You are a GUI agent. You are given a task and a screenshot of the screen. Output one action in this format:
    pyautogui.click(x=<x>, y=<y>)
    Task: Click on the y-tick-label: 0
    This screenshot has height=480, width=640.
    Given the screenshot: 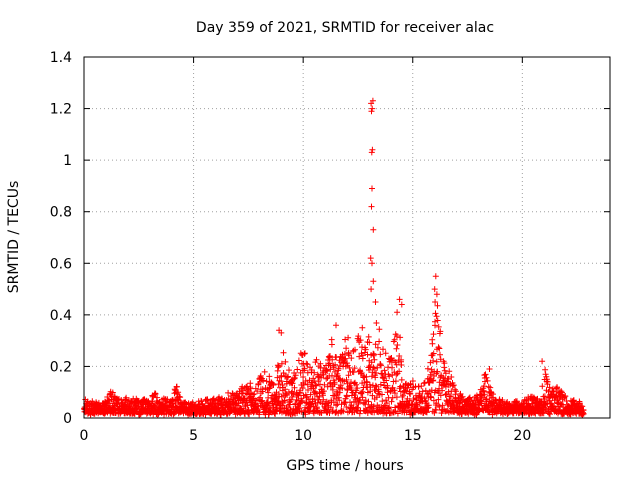 What is the action you would take?
    pyautogui.click(x=67, y=419)
    